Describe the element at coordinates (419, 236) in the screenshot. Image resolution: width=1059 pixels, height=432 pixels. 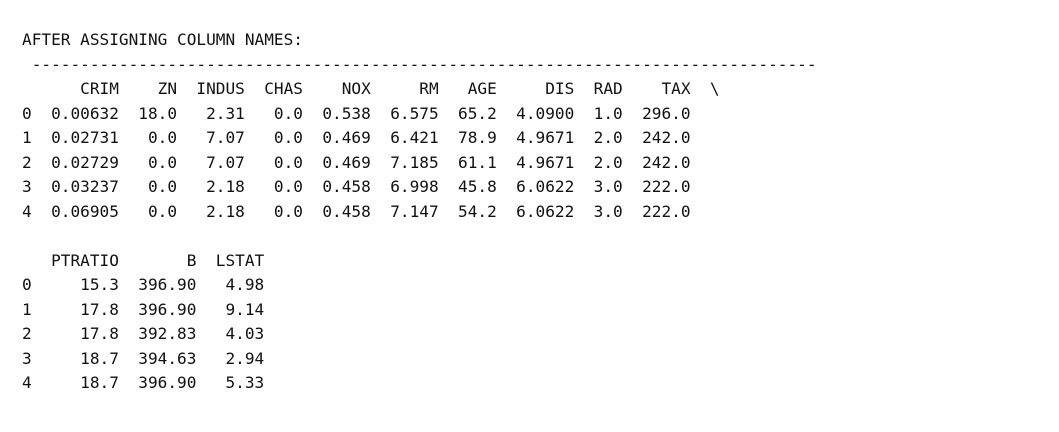
I see `blank-line` at that location.